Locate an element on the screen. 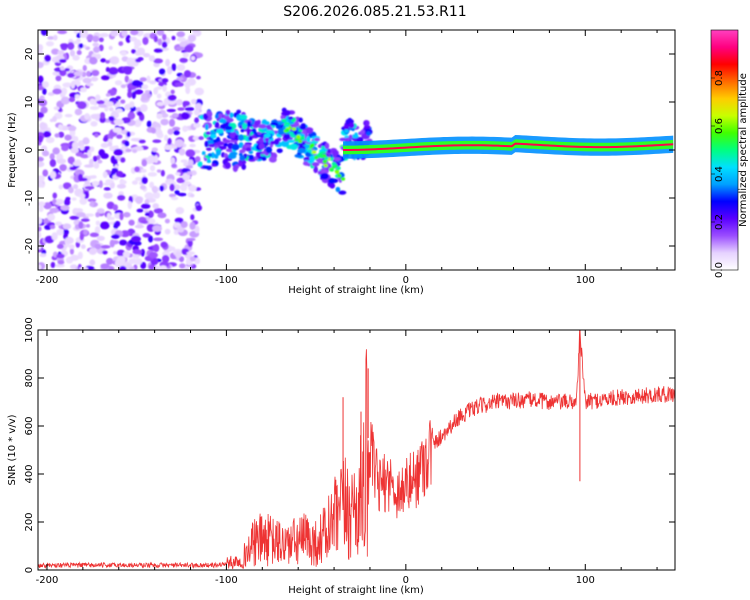 This screenshot has height=600, width=750. snr-y-label: SNR (10 * v/v) is located at coordinates (12, 449).